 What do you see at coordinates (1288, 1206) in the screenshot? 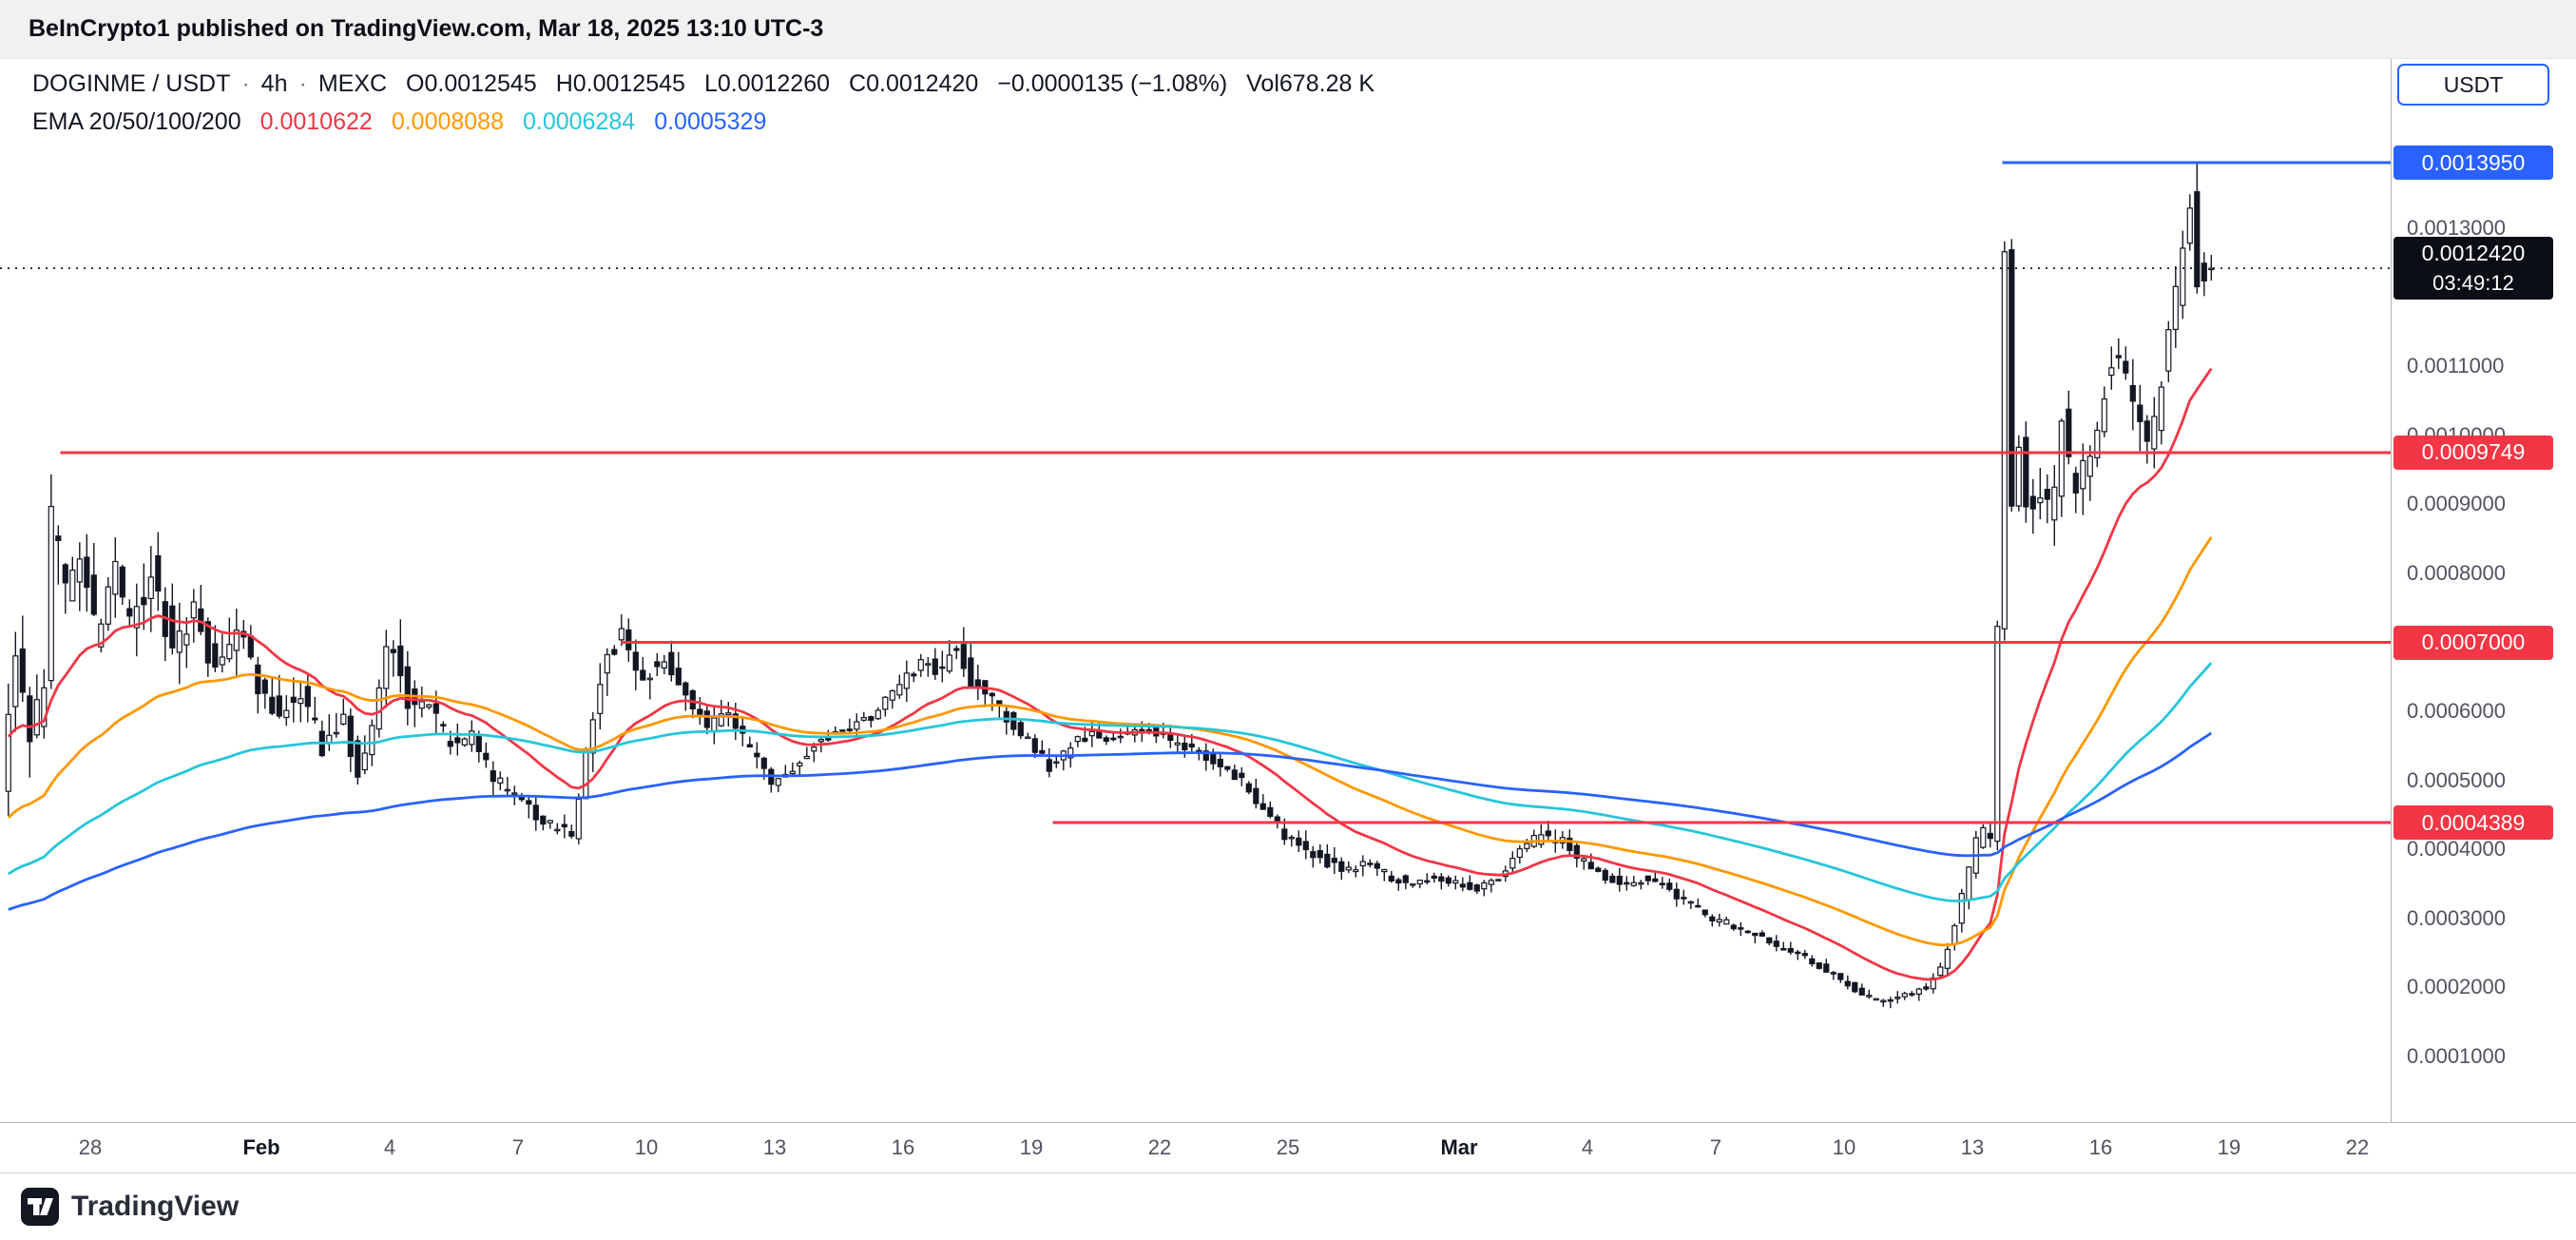
I see `footer-bar: TradingView` at bounding box center [1288, 1206].